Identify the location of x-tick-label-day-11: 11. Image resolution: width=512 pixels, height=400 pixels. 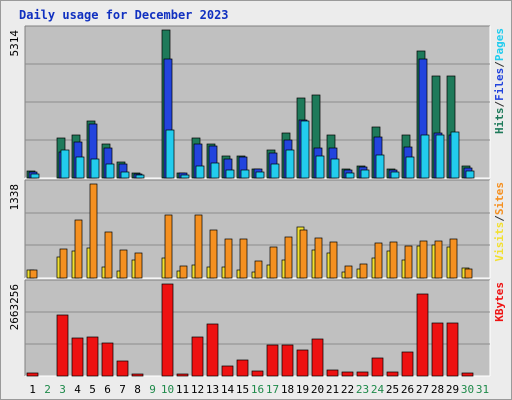
(182, 389).